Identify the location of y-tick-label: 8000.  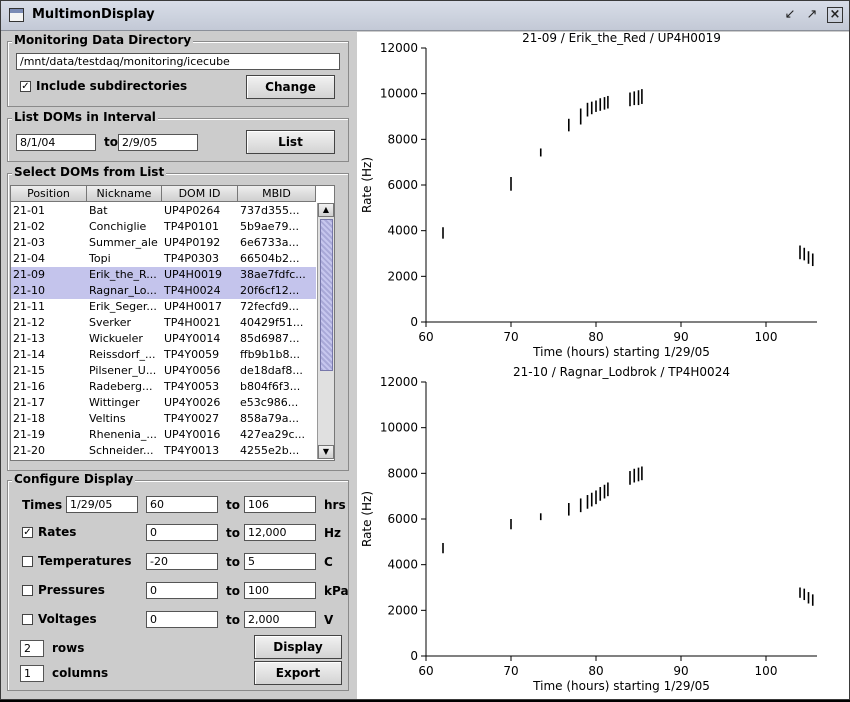
(402, 139).